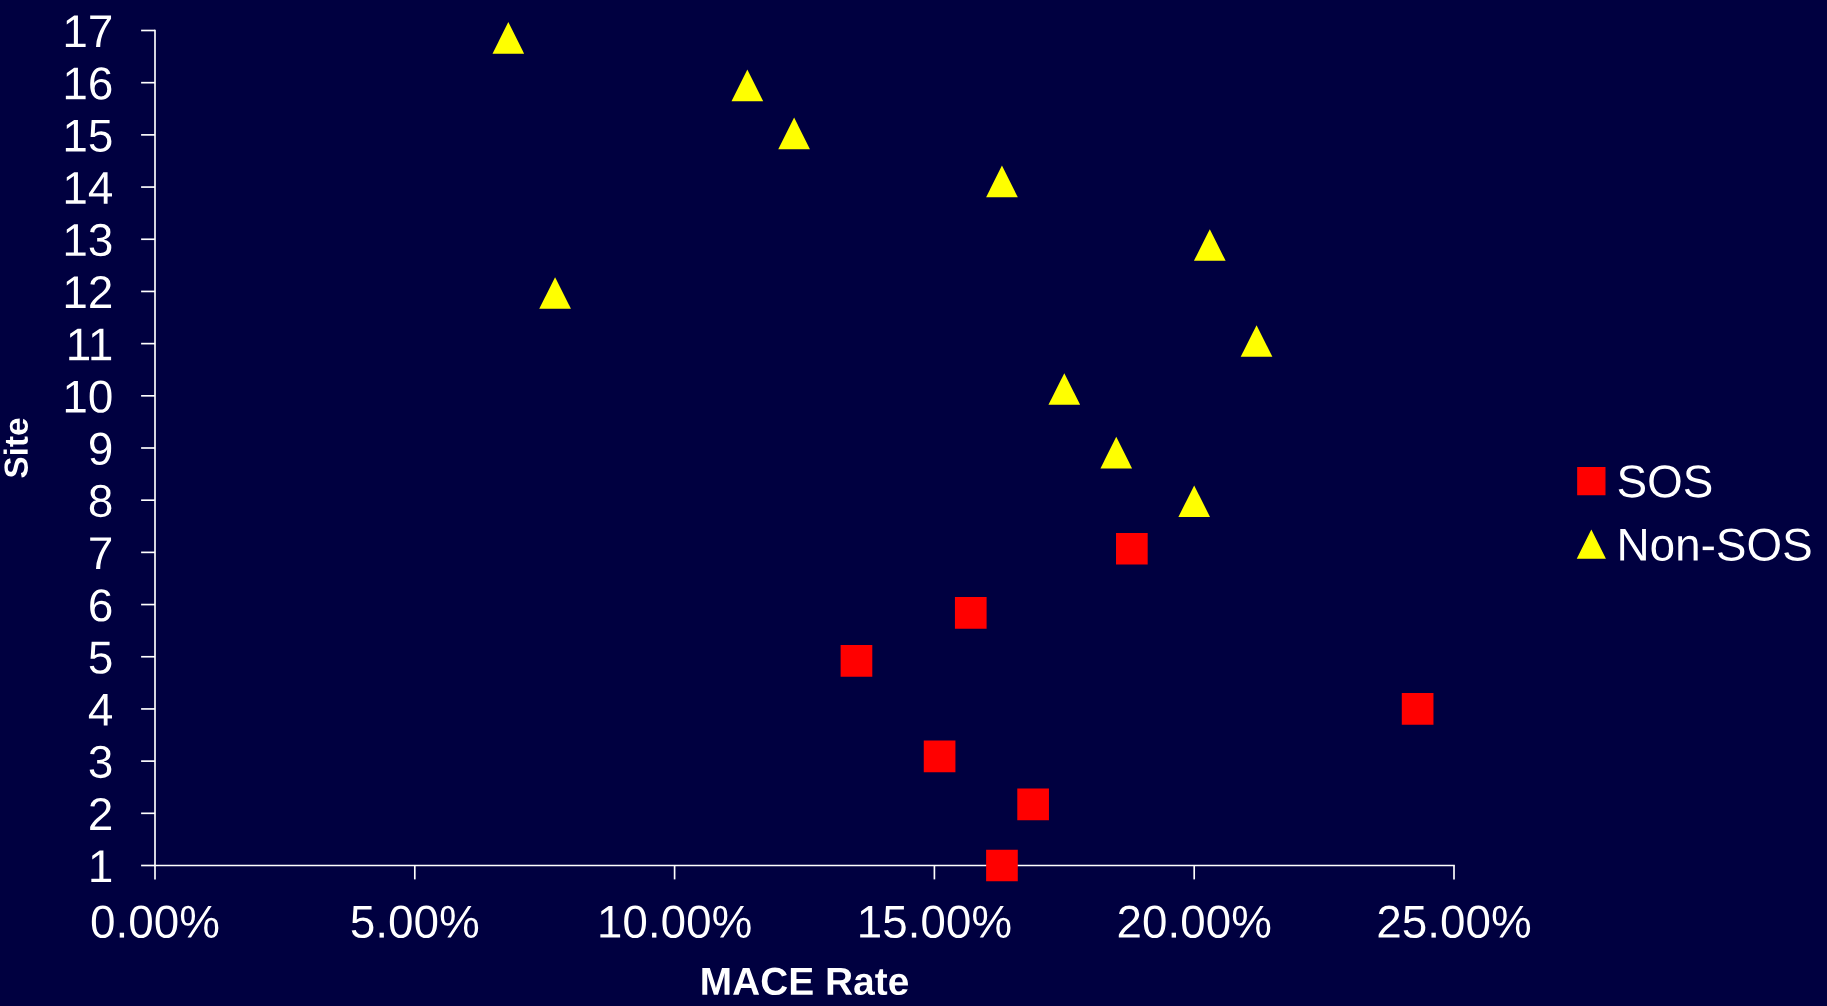  What do you see at coordinates (1715, 544) in the screenshot?
I see `legend-label: Non-SOS` at bounding box center [1715, 544].